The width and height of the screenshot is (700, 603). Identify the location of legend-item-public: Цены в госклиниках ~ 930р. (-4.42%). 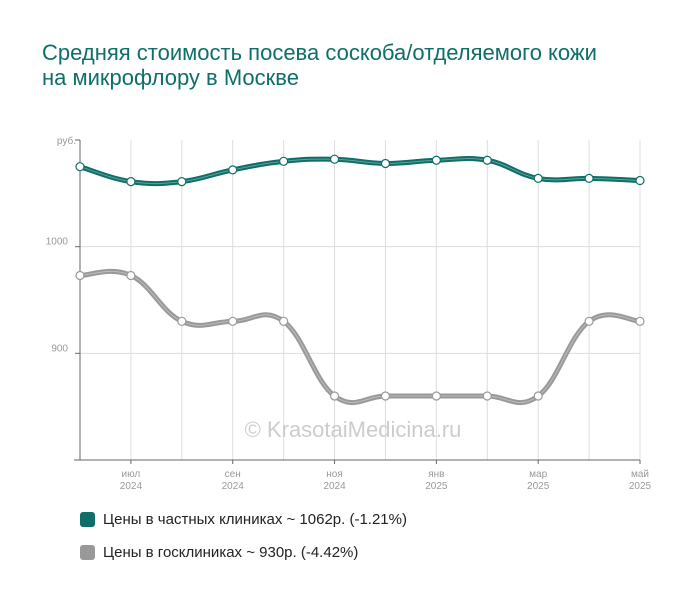
(243, 552).